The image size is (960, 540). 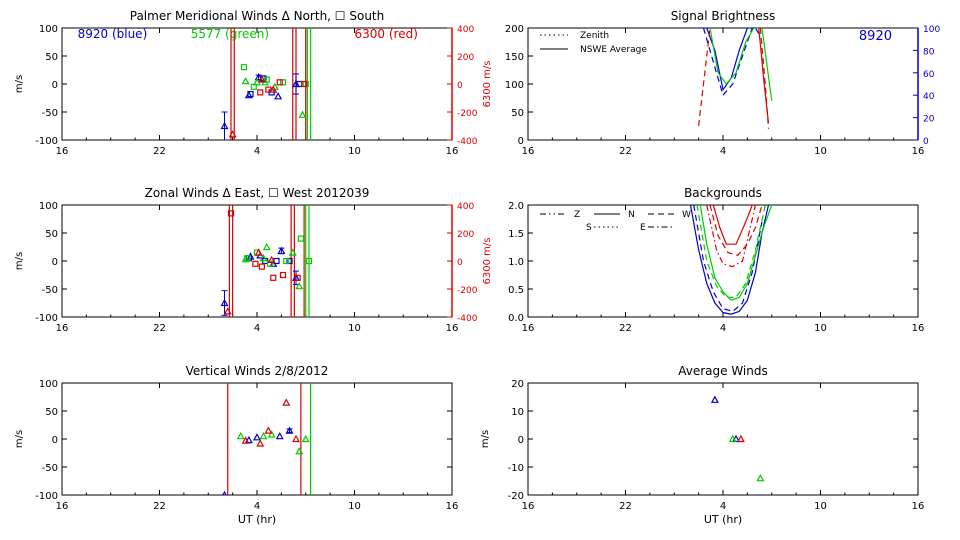 I want to click on y2-tick-label: 20, so click(x=929, y=120).